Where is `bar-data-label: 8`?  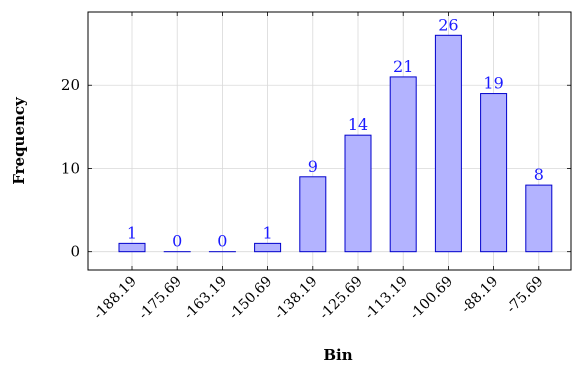
bar-data-label: 8 is located at coordinates (539, 174).